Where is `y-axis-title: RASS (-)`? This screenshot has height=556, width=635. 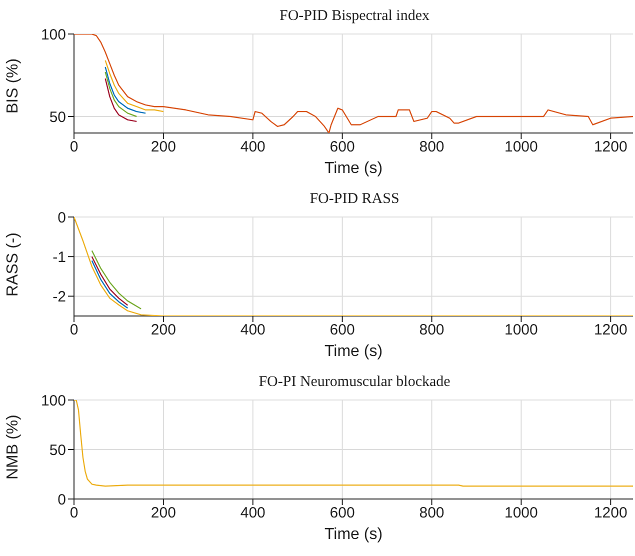 y-axis-title: RASS (-) is located at coordinates (13, 264).